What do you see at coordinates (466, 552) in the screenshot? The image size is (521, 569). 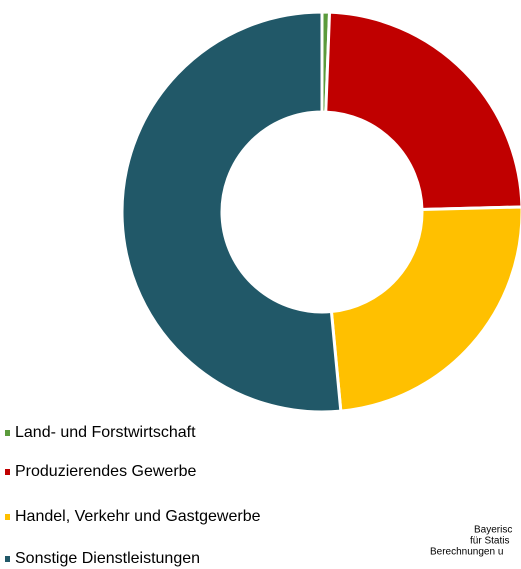 I see `source-line: Berechnungen u` at bounding box center [466, 552].